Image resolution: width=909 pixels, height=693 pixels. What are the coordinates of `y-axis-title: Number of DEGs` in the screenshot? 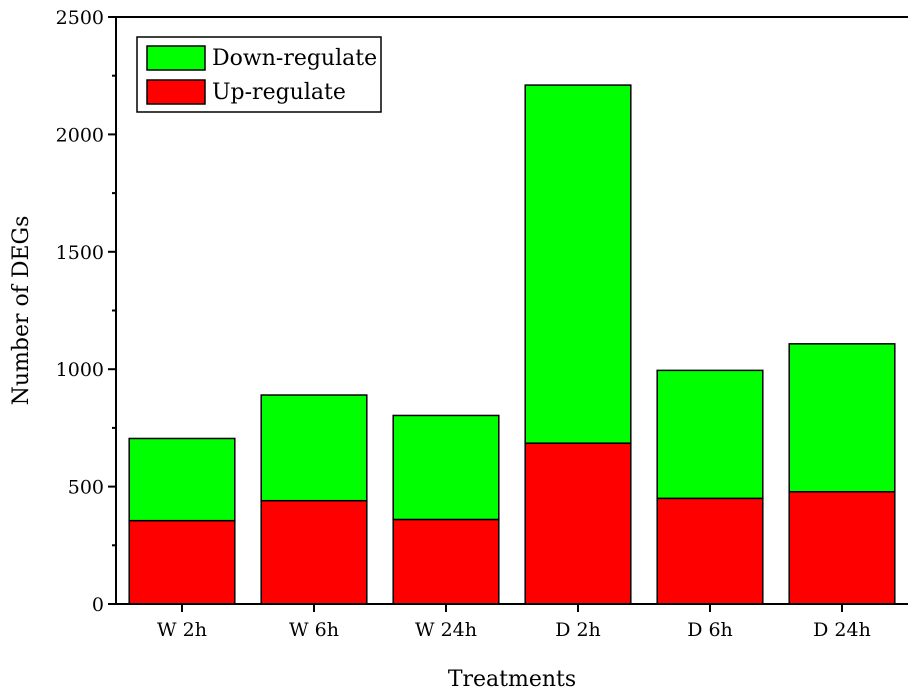 It's located at (21, 311).